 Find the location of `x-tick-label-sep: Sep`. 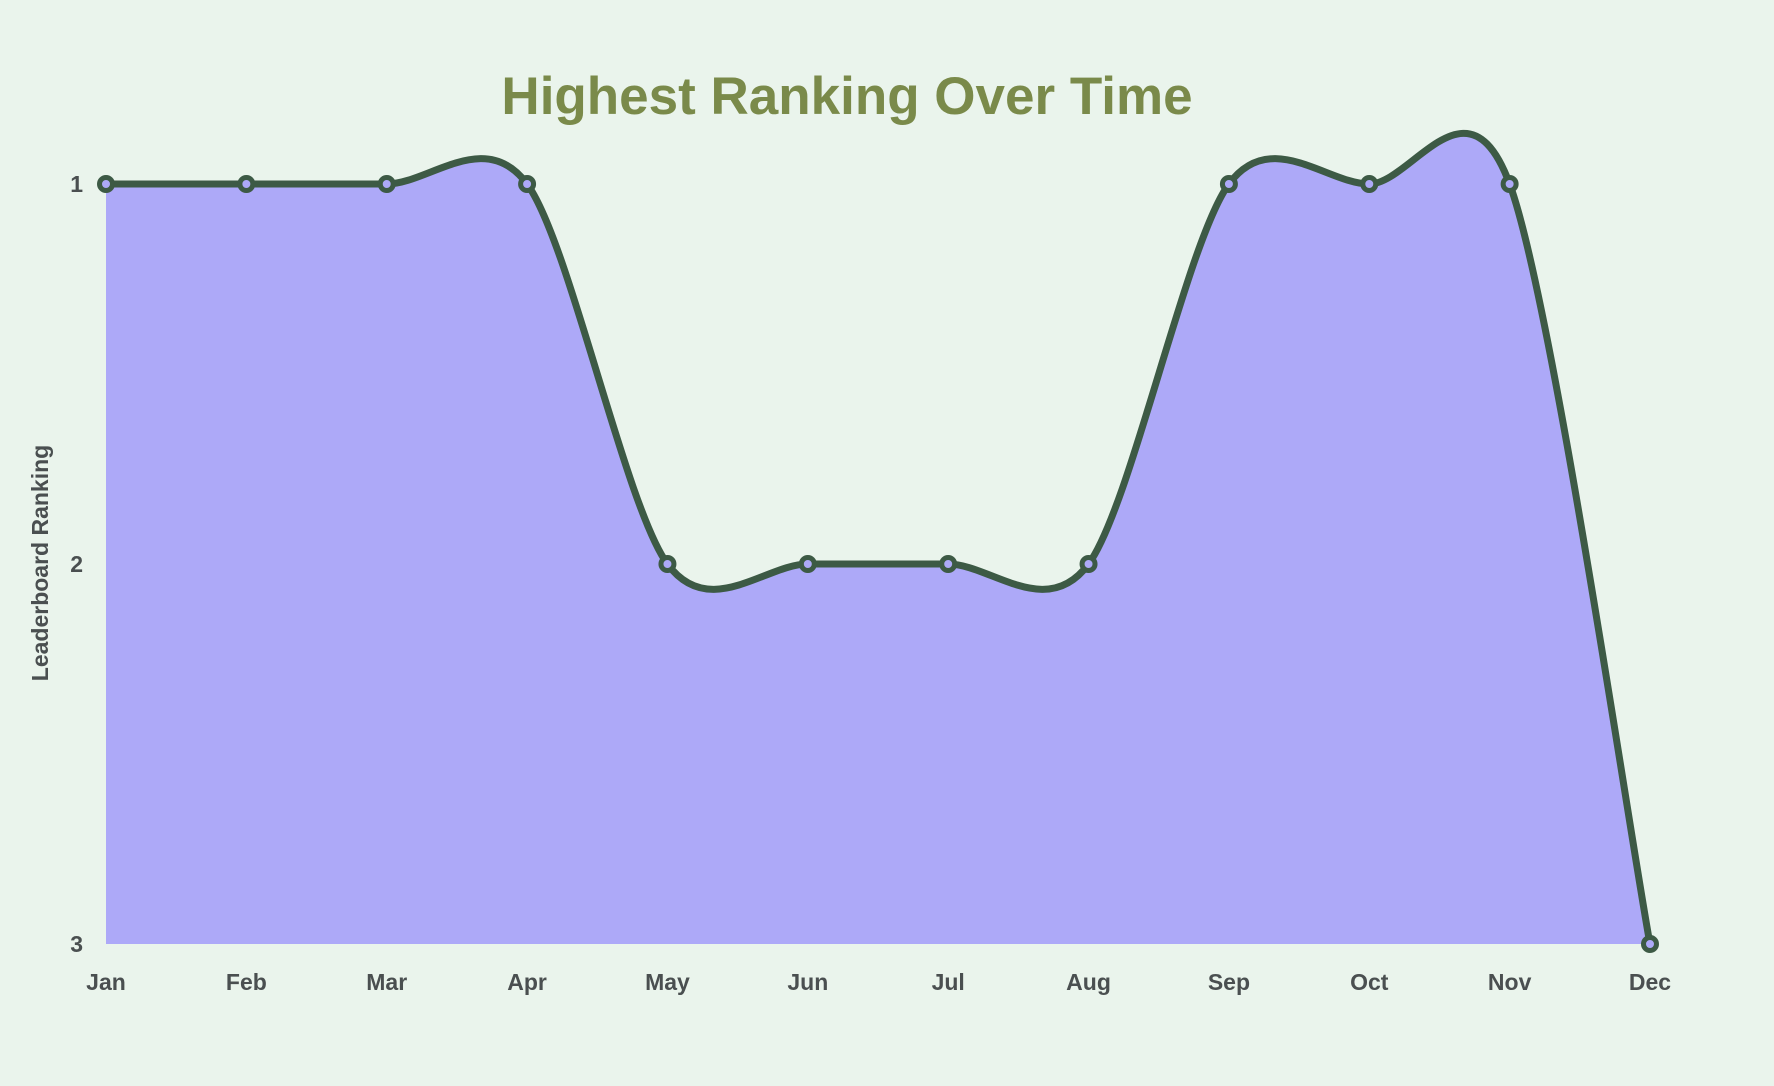

x-tick-label-sep: Sep is located at coordinates (1229, 982).